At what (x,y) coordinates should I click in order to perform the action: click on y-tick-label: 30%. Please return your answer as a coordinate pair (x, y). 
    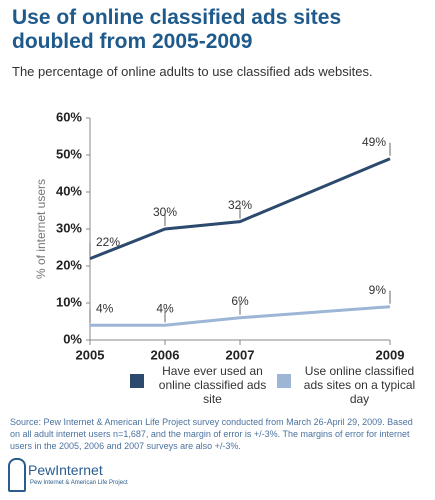
    Looking at the image, I should click on (69, 227).